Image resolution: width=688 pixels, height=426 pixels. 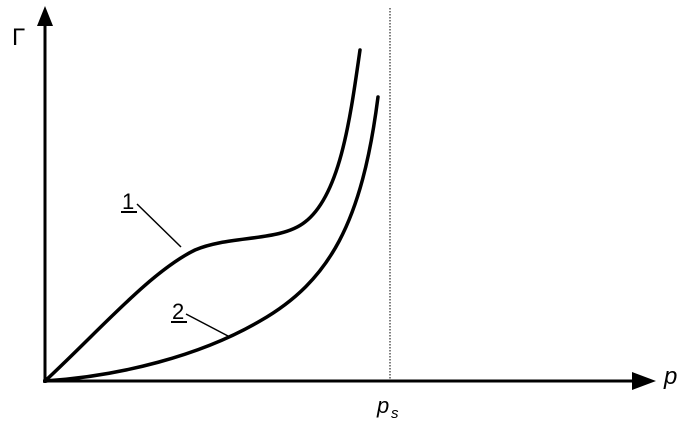 I want to click on curve-label: 2, so click(x=178, y=311).